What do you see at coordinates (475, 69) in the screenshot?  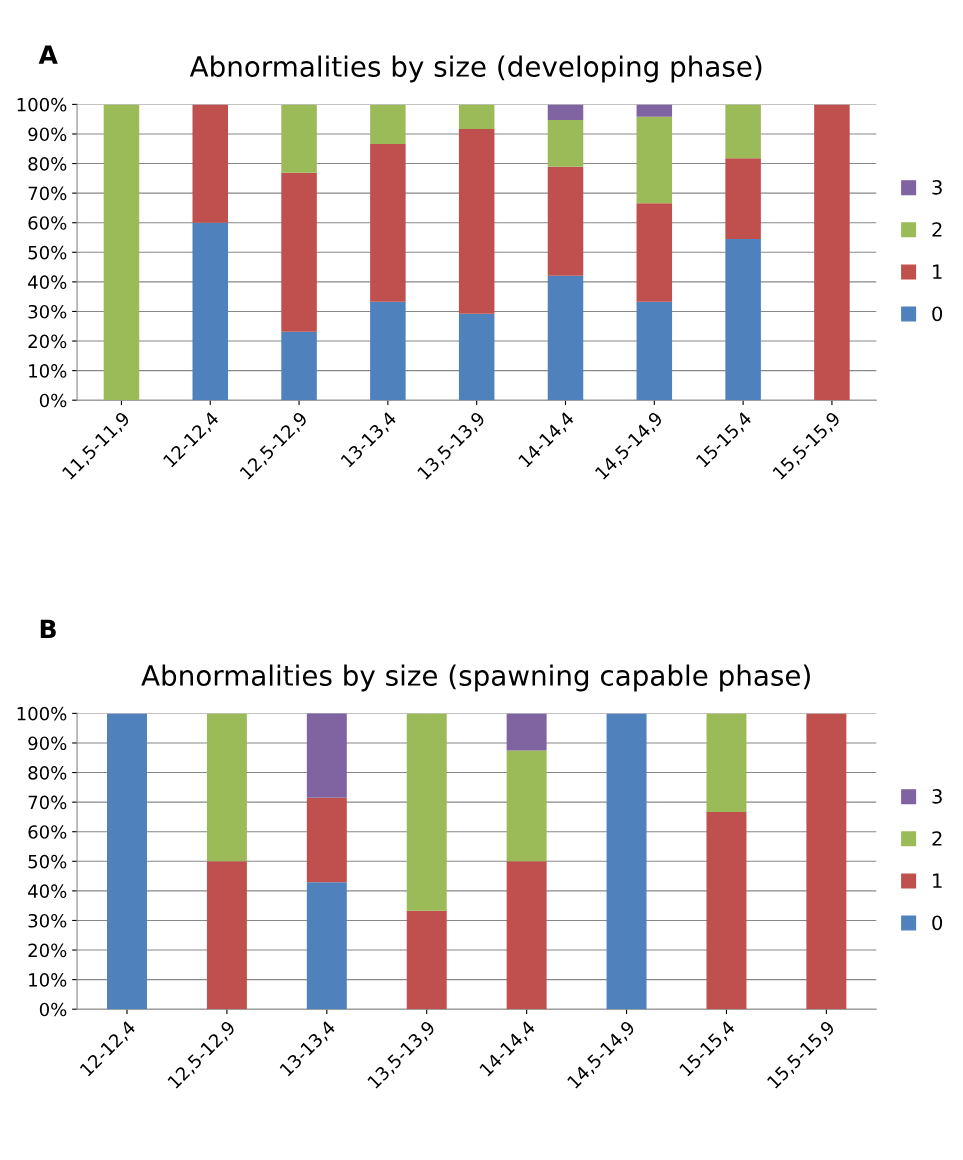 I see `chart-title: Abnormalities by size (developing phase)` at bounding box center [475, 69].